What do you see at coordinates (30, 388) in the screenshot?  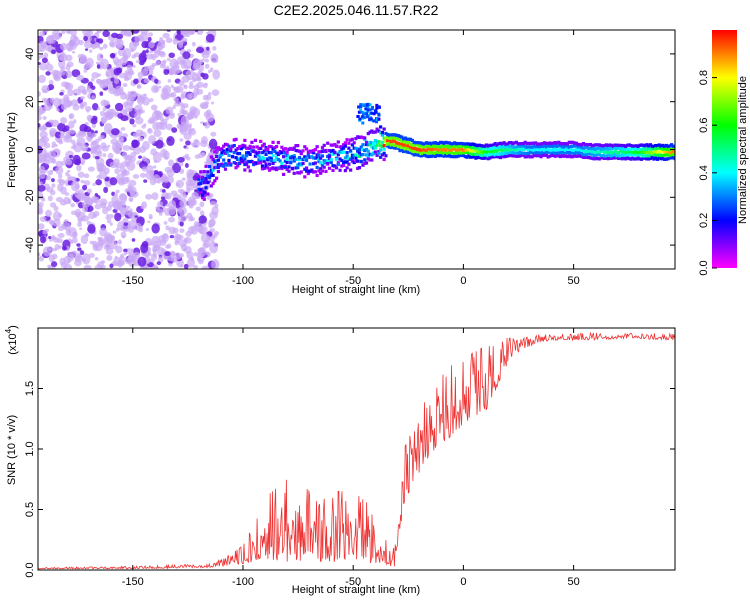 I see `y-tick-label: 1.5` at bounding box center [30, 388].